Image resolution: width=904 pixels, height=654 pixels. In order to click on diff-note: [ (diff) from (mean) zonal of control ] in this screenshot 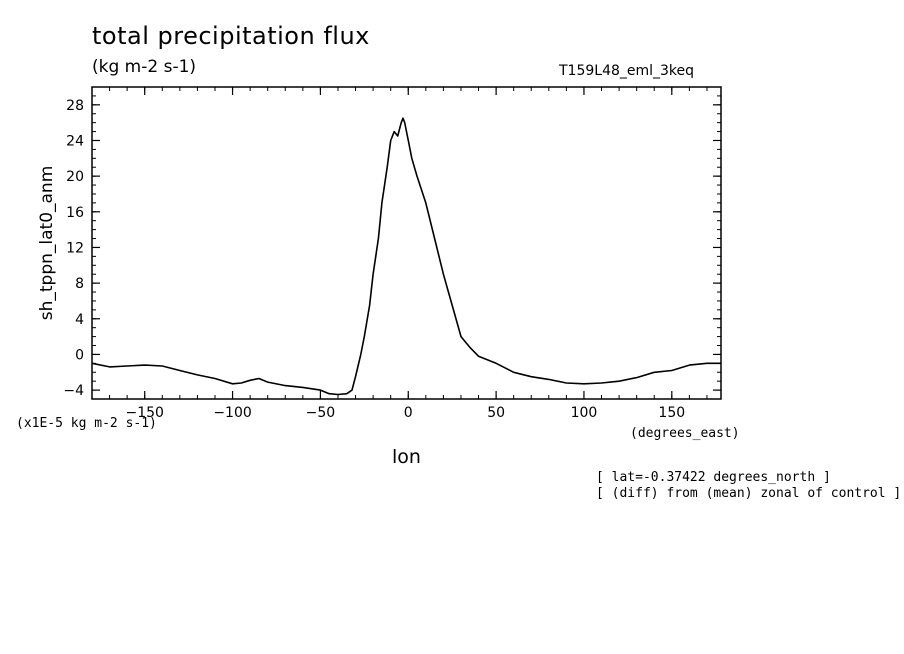, I will do `click(749, 493)`.